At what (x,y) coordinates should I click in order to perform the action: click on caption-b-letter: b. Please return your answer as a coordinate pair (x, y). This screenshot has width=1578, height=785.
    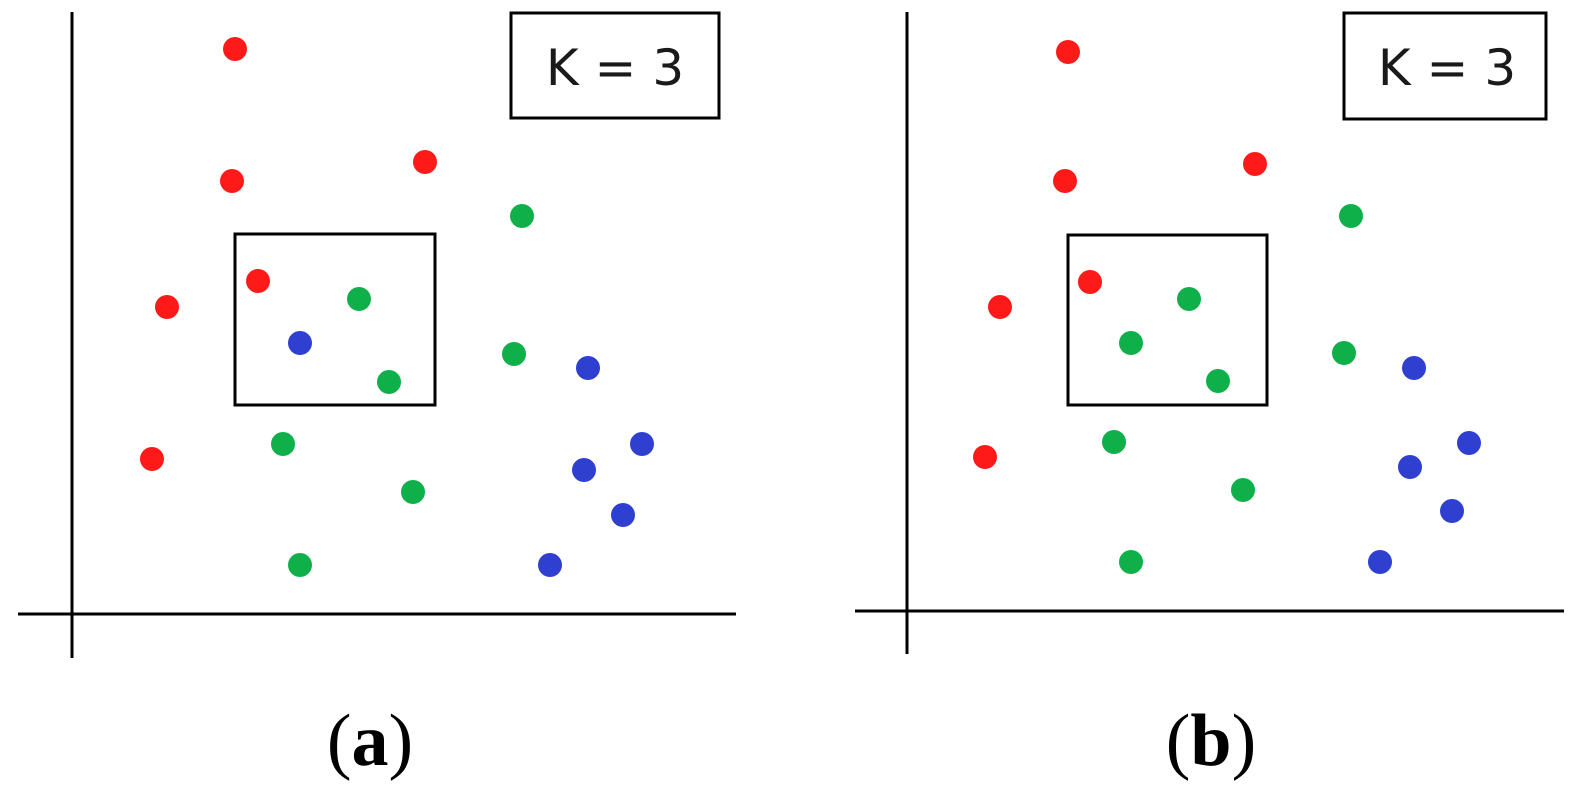
    Looking at the image, I should click on (1210, 741).